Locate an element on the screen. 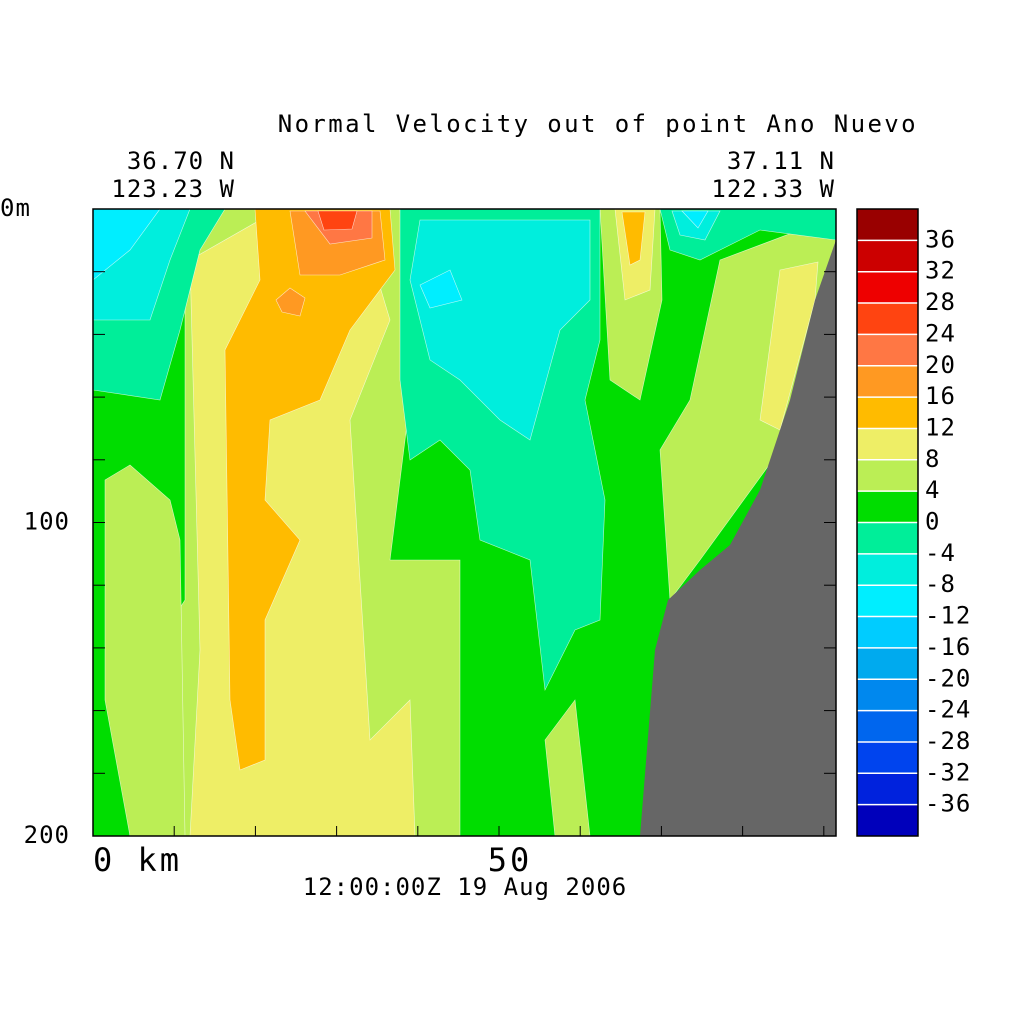 This screenshot has height=1024, width=1024. colorbar-label: 32 is located at coordinates (940, 271).